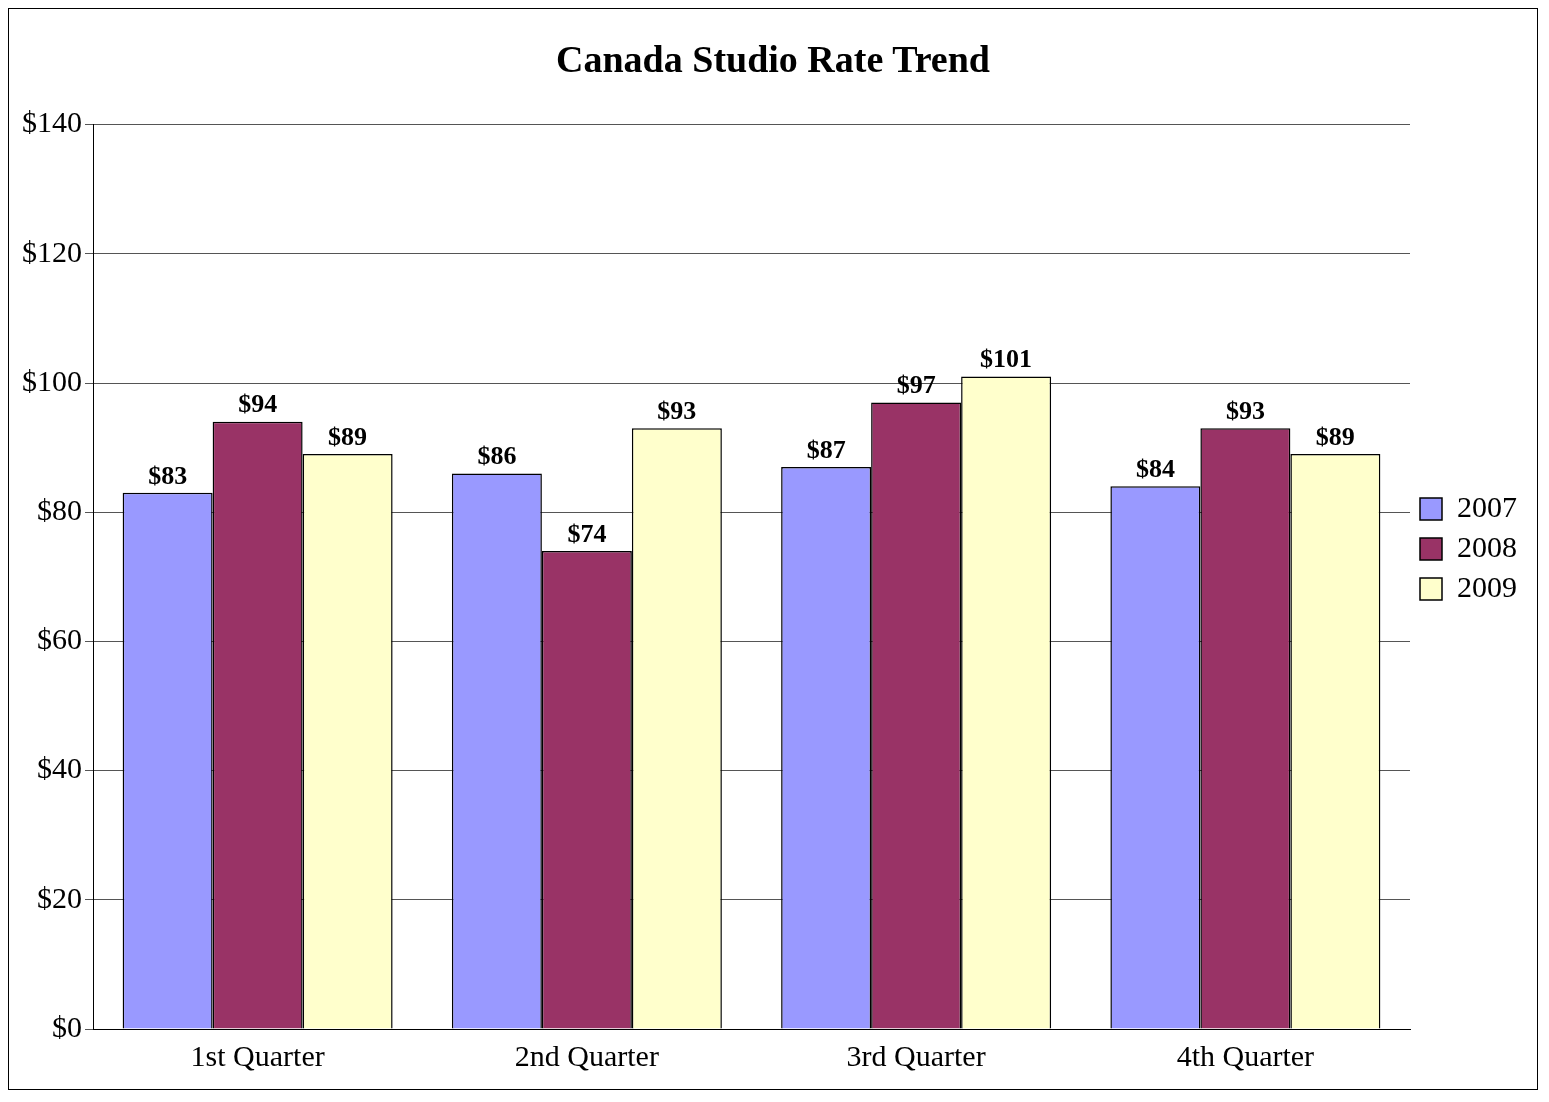 This screenshot has width=1549, height=1102. Describe the element at coordinates (1006, 359) in the screenshot. I see `data-label: $101` at that location.